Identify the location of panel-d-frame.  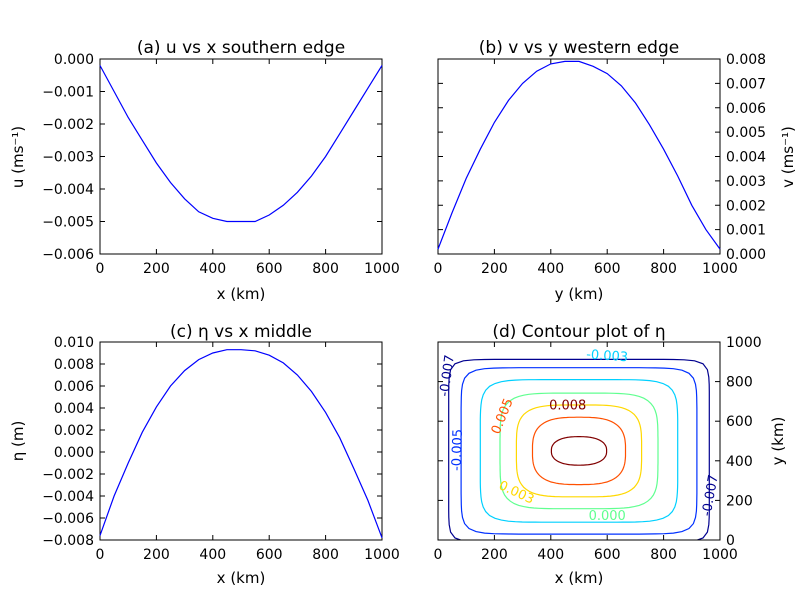
(579, 441).